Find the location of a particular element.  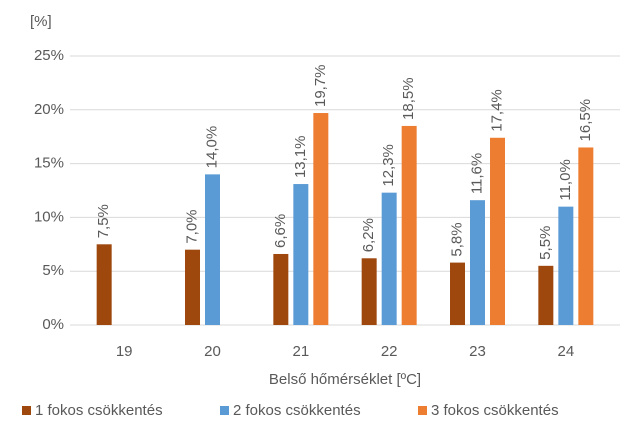

legend-label: 2 fokos csökkentés is located at coordinates (297, 410).